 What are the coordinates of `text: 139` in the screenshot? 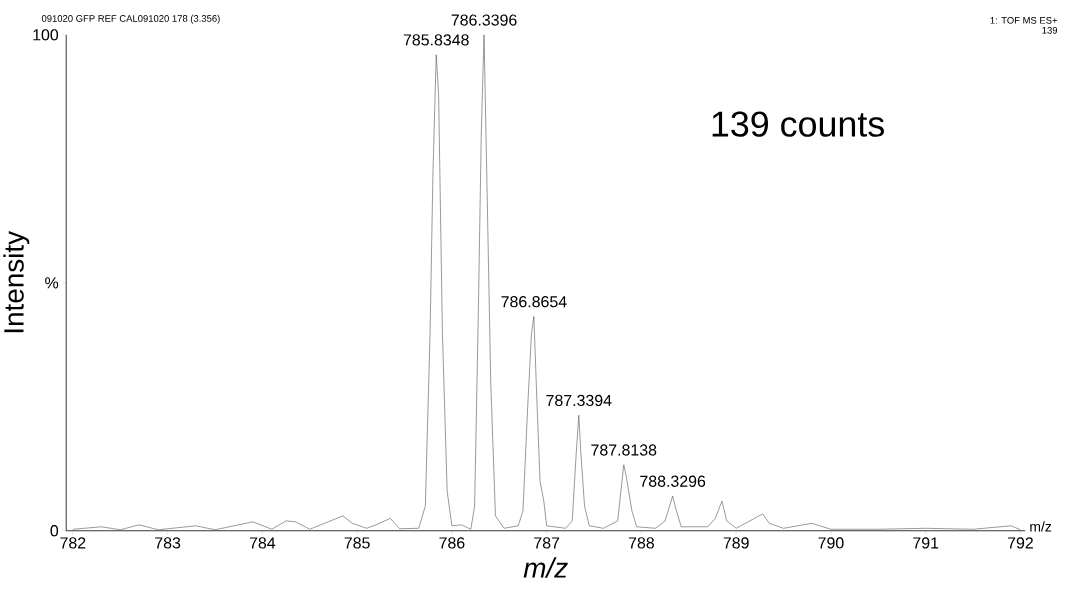 It's located at (1050, 30).